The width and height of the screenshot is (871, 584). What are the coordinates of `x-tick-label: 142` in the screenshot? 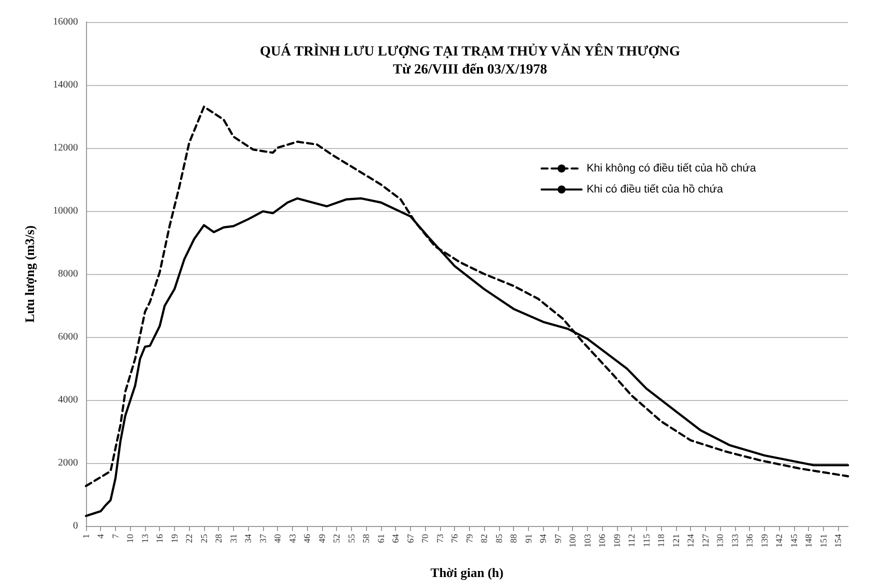 It's located at (779, 541).